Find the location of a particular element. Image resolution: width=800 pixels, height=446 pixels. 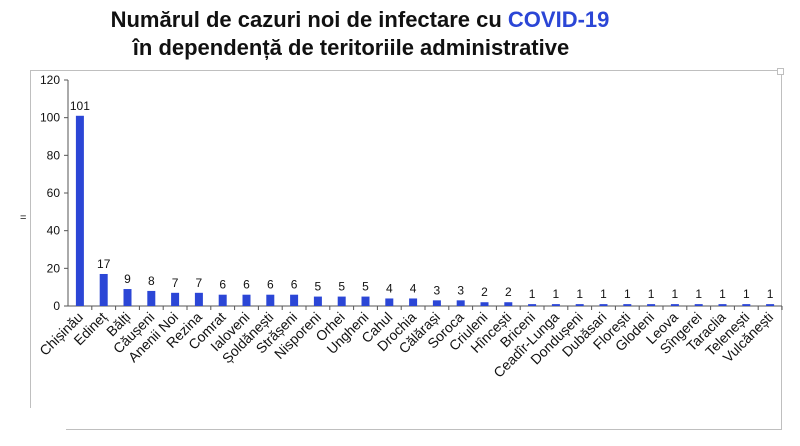

title-main: Numărul de cazuri noi de infectare cu is located at coordinates (309, 19).